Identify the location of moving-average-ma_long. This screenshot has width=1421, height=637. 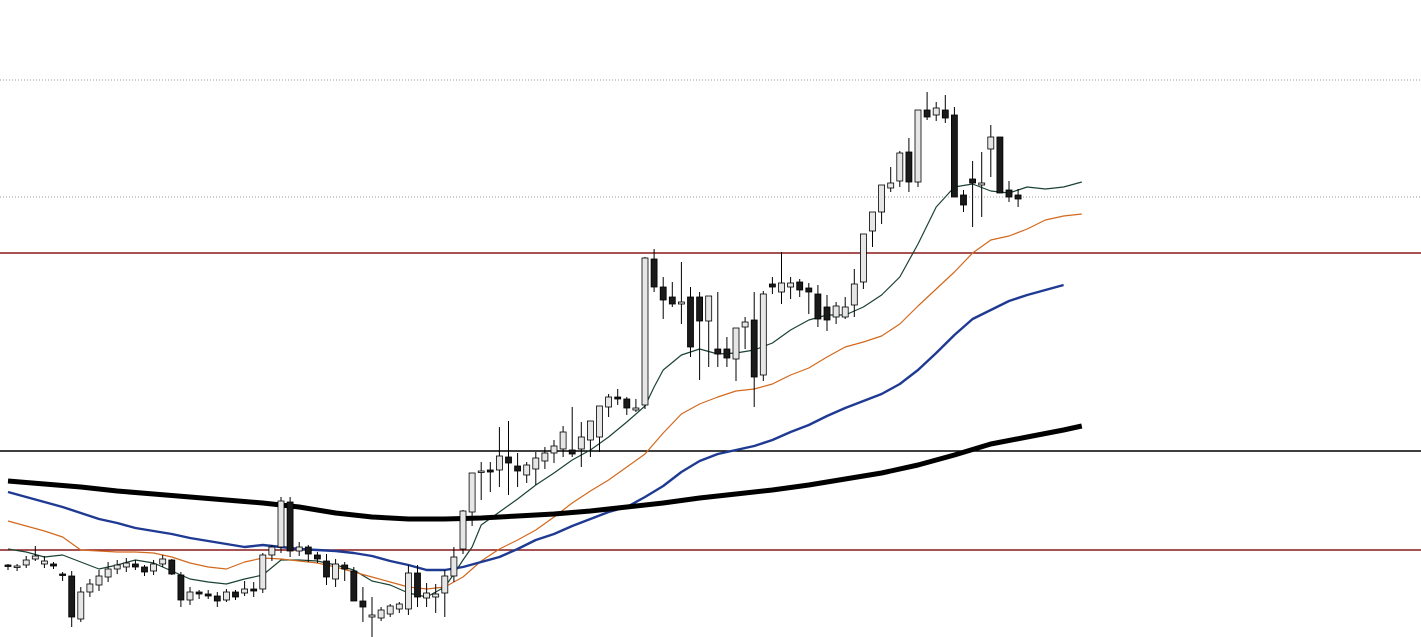
(545, 472).